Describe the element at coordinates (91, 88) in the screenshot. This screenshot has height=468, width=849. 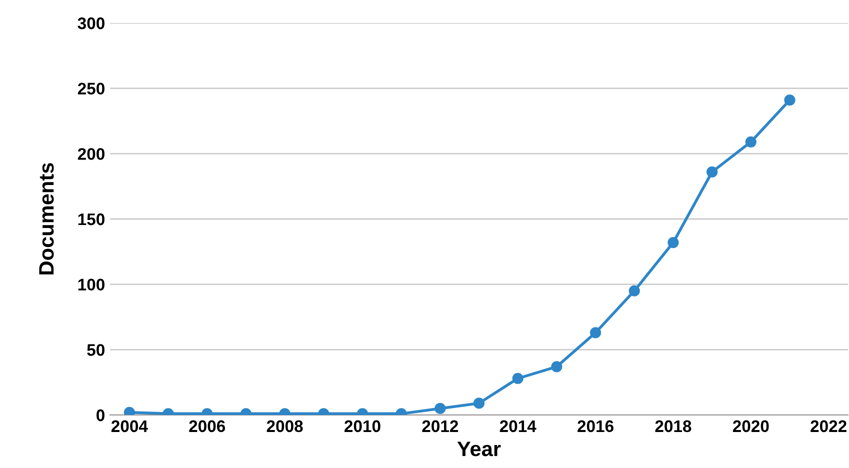
I see `y-tick-label: 250` at that location.